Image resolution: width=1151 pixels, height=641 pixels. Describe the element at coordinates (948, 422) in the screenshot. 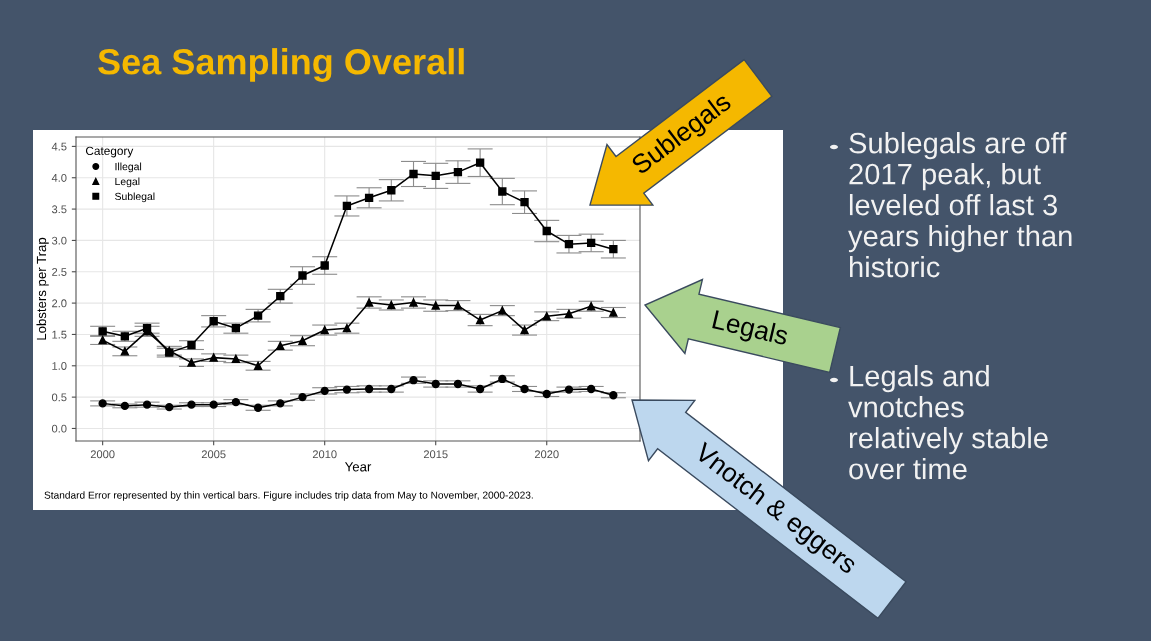

I see `text: Legals and vnotches relatively stable over time` at that location.